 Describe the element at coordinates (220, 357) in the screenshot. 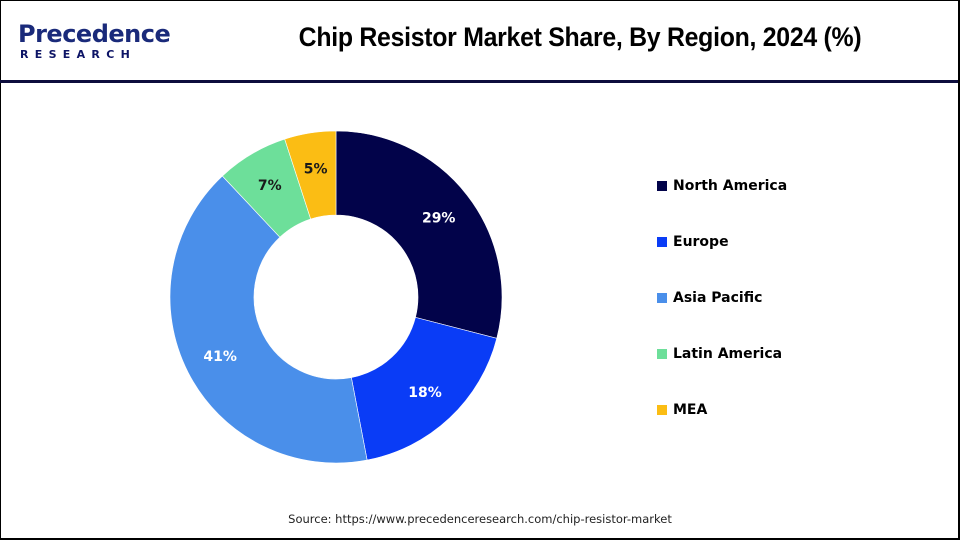

I see `slice-value-label: 41%` at that location.